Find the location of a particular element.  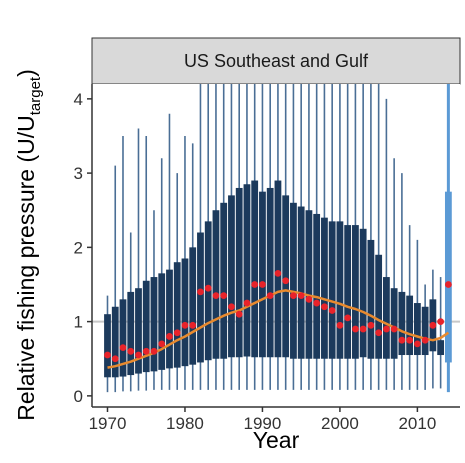

y-tick-label: 4 is located at coordinates (78, 99).